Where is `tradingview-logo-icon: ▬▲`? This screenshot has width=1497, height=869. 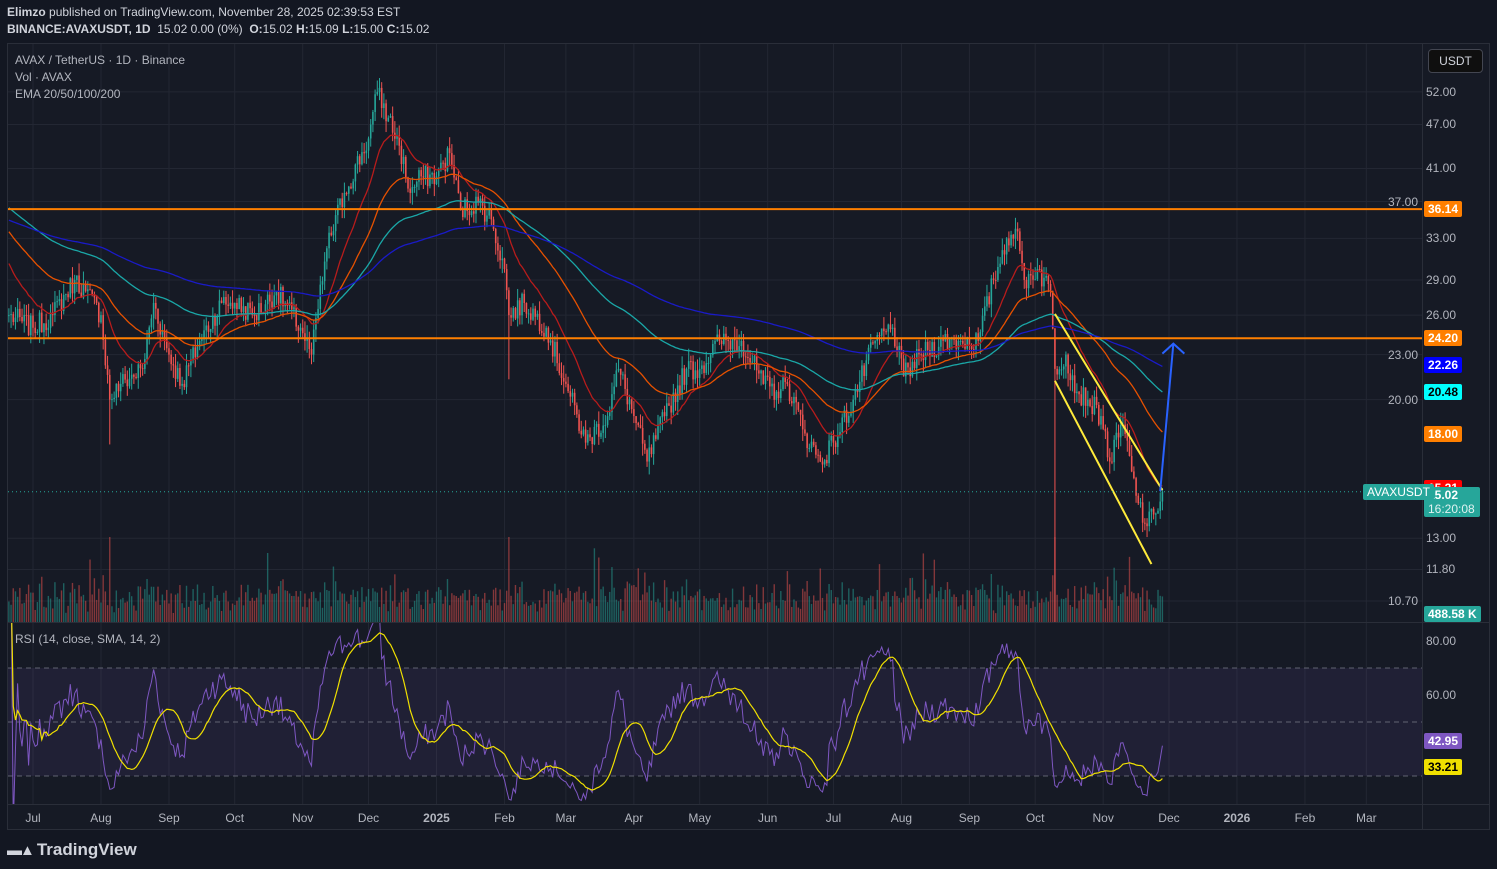
tradingview-logo-icon: ▬▲ is located at coordinates (21, 850).